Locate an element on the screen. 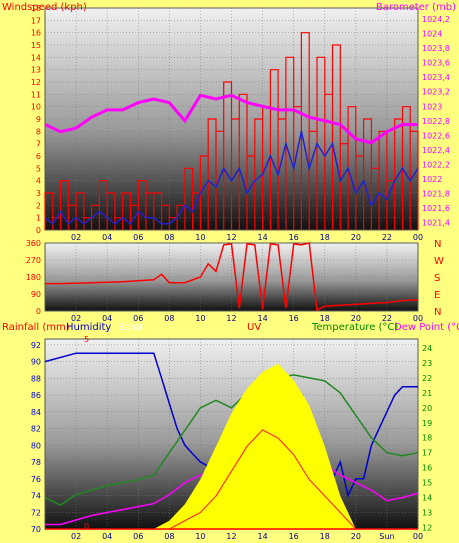 The height and width of the screenshot is (543, 459). direction-xtick: 10 is located at coordinates (200, 318).